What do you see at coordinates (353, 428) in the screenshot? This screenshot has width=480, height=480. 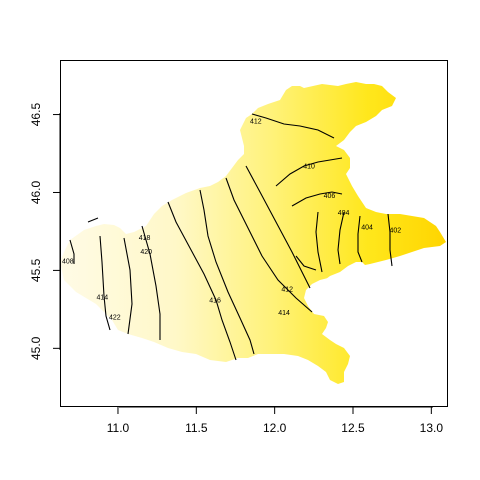 I see `x-tick-label: 12.5` at bounding box center [353, 428].